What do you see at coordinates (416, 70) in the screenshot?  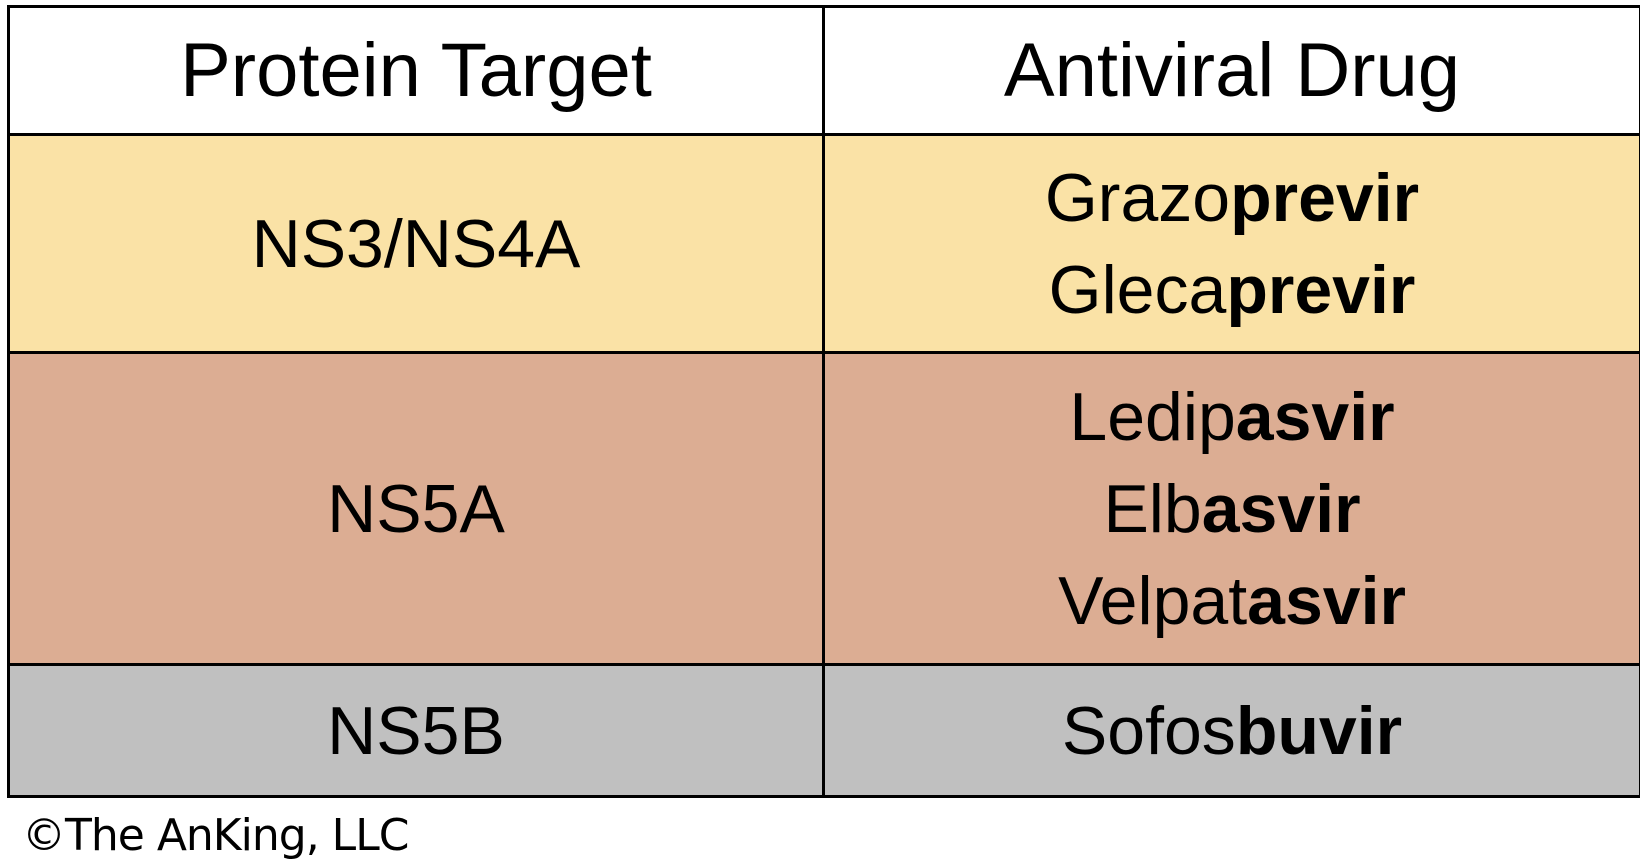 I see `header-protein-target: Protein Target` at bounding box center [416, 70].